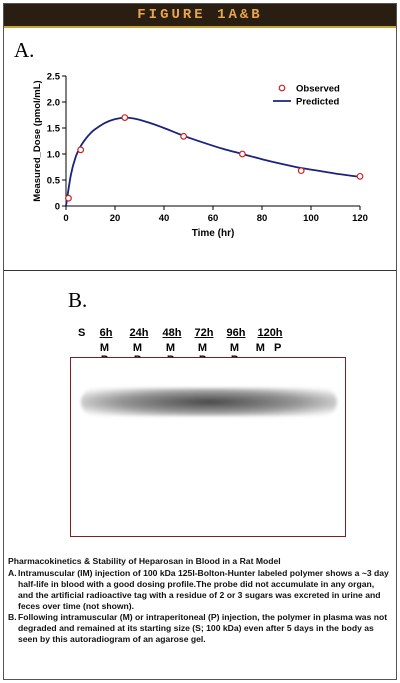 Image resolution: width=400 pixels, height=683 pixels. What do you see at coordinates (200, 270) in the screenshot?
I see `panel-divider` at bounding box center [200, 270].